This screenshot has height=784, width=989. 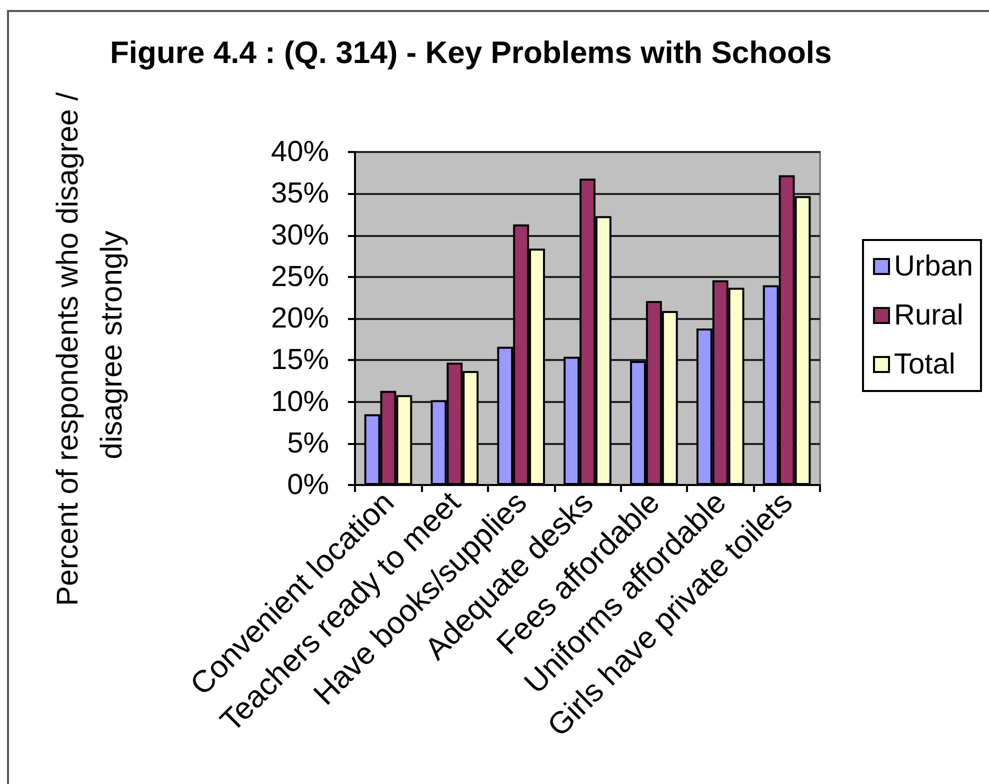 What do you see at coordinates (308, 485) in the screenshot?
I see `y-tick-label: 0%` at bounding box center [308, 485].